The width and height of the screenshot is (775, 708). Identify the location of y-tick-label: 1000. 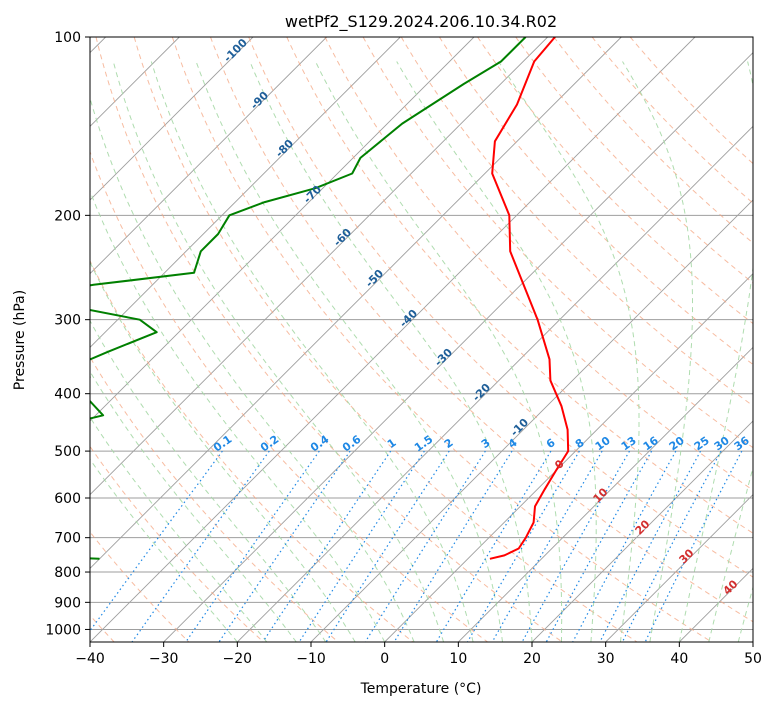
(63, 630).